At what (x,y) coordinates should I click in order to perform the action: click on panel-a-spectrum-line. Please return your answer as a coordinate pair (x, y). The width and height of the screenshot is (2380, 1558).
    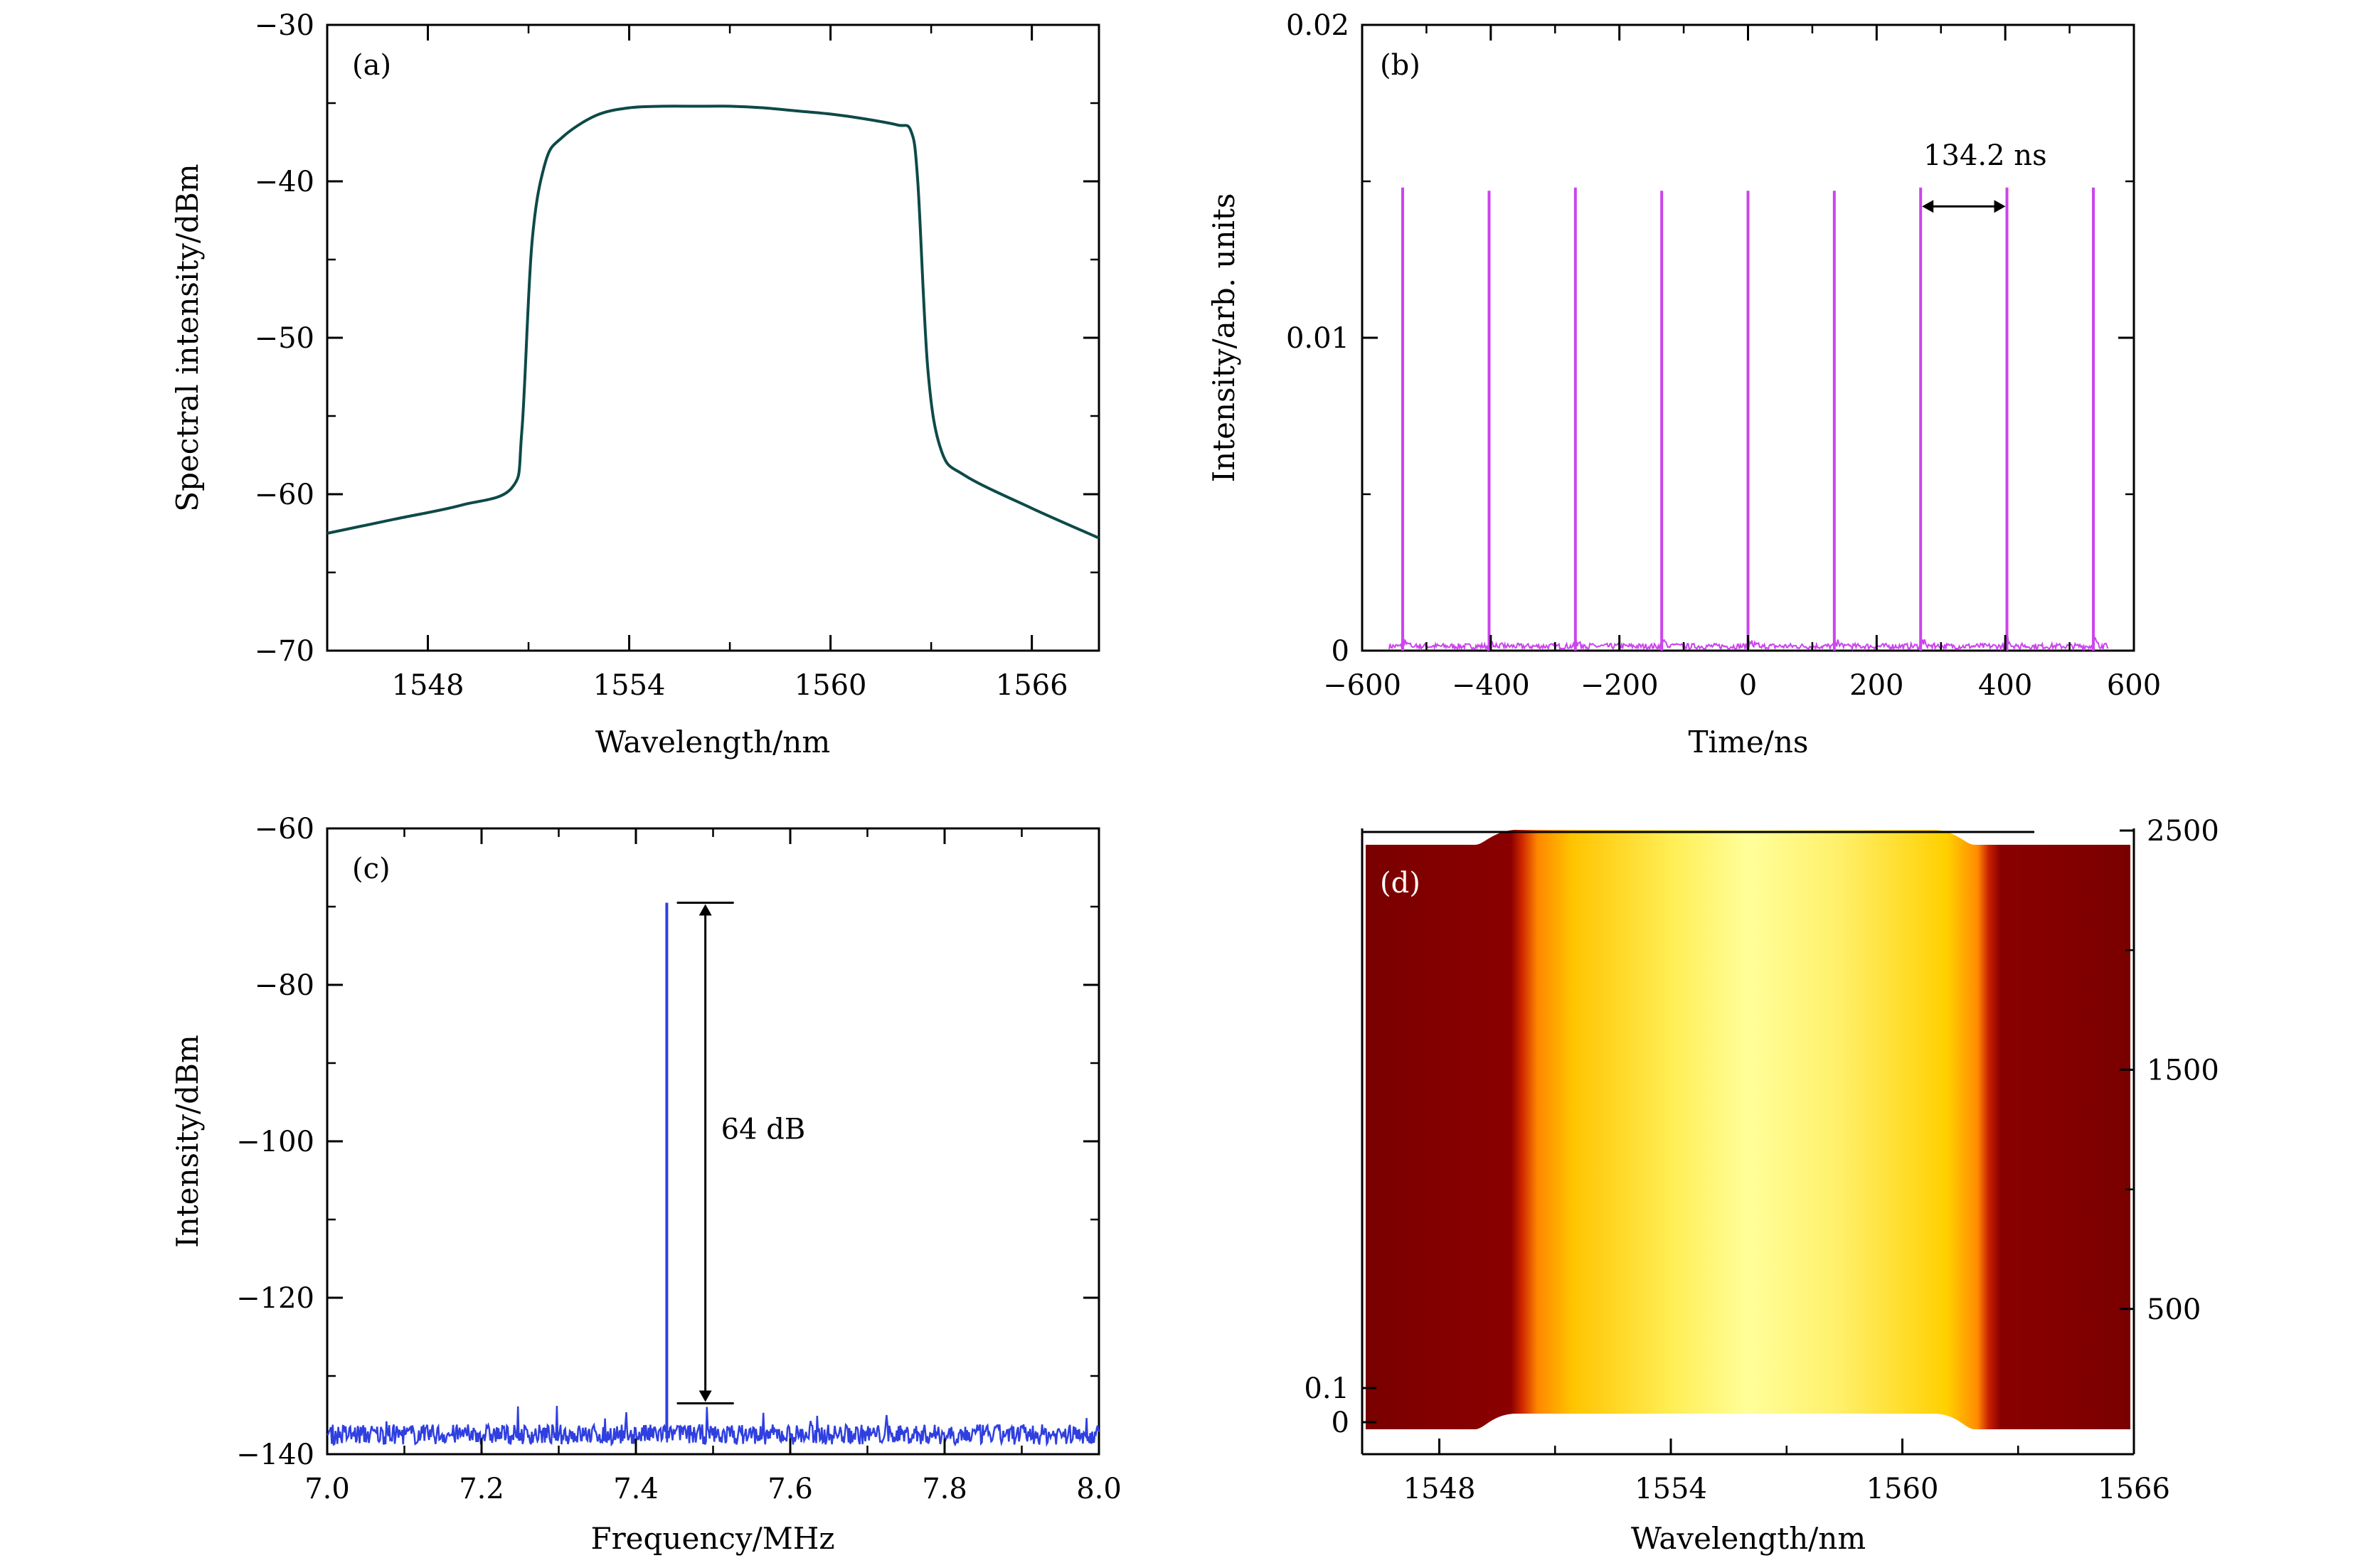
    Looking at the image, I should click on (713, 322).